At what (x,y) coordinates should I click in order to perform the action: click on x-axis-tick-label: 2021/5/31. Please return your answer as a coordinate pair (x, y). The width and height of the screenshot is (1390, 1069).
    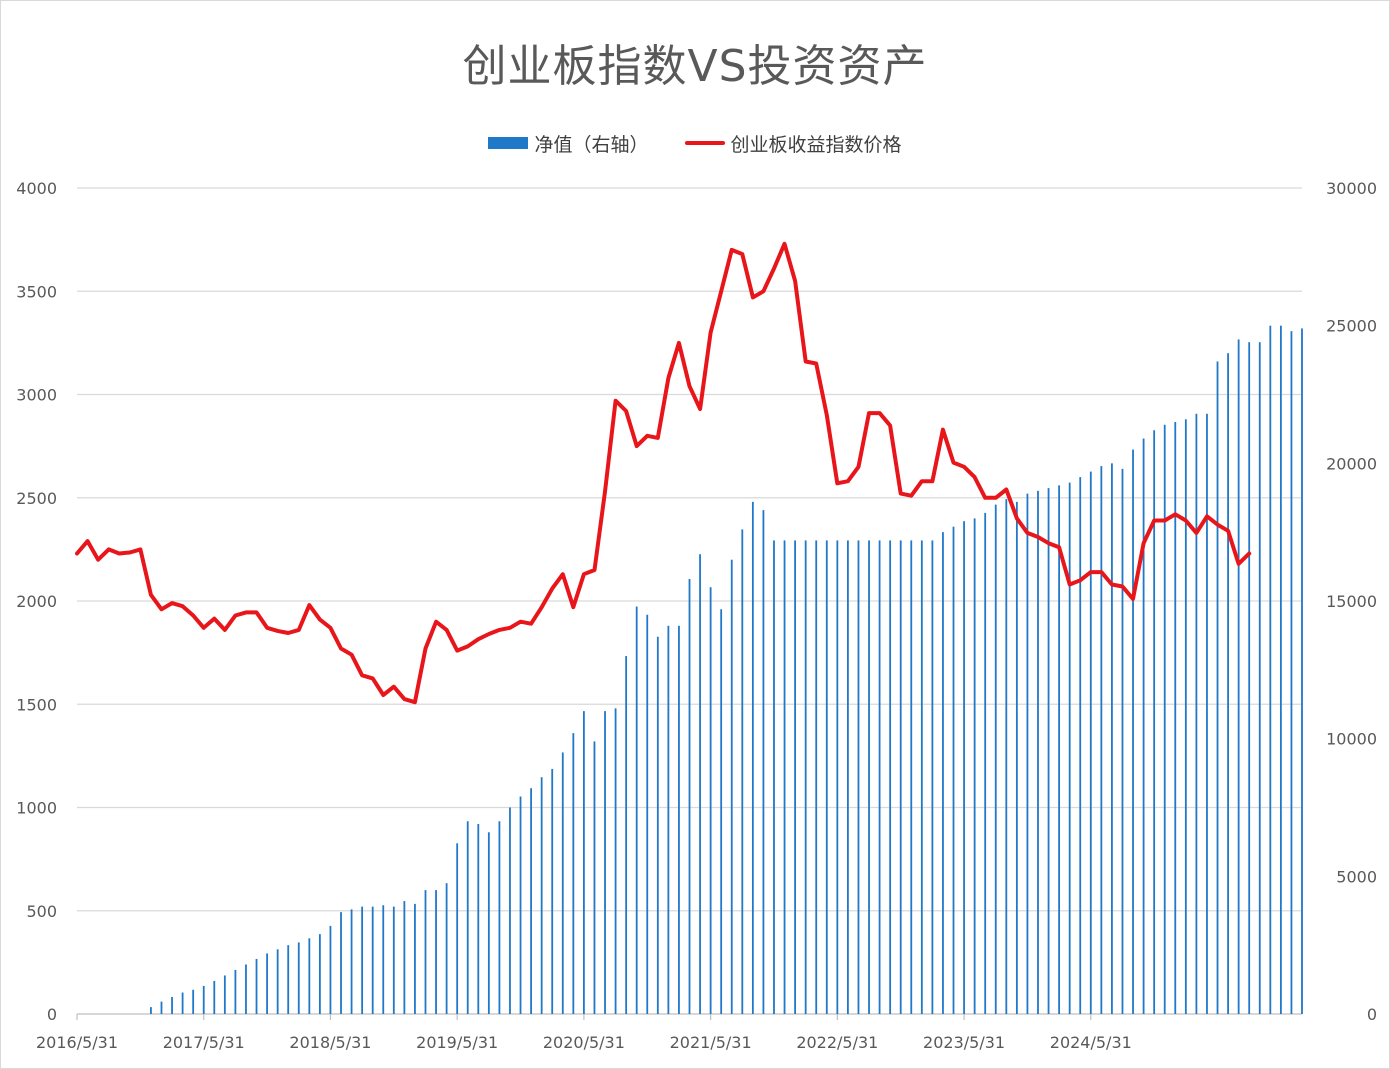
    Looking at the image, I should click on (711, 1042).